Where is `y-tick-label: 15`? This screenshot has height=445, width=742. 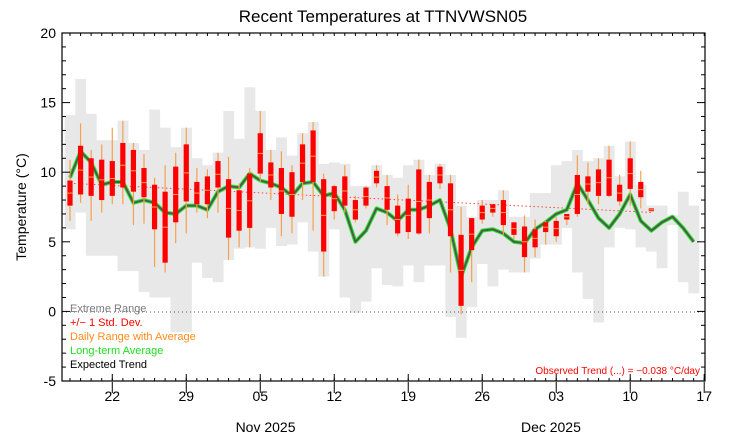
y-tick-label: 15 is located at coordinates (48, 103).